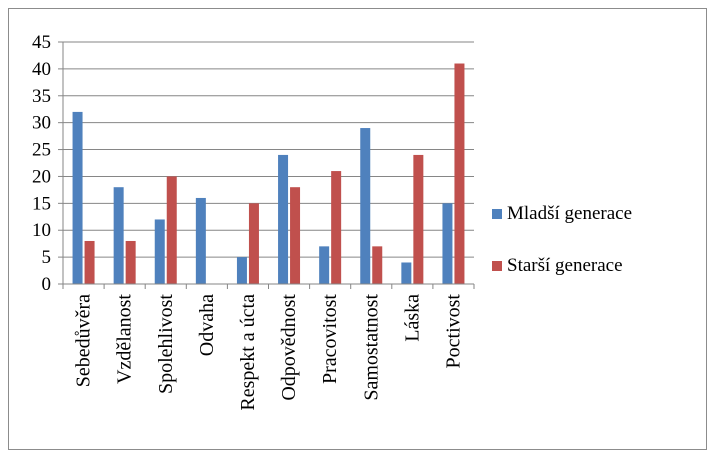 The height and width of the screenshot is (461, 719). What do you see at coordinates (453, 331) in the screenshot?
I see `x-tick-label: Poctivost` at bounding box center [453, 331].